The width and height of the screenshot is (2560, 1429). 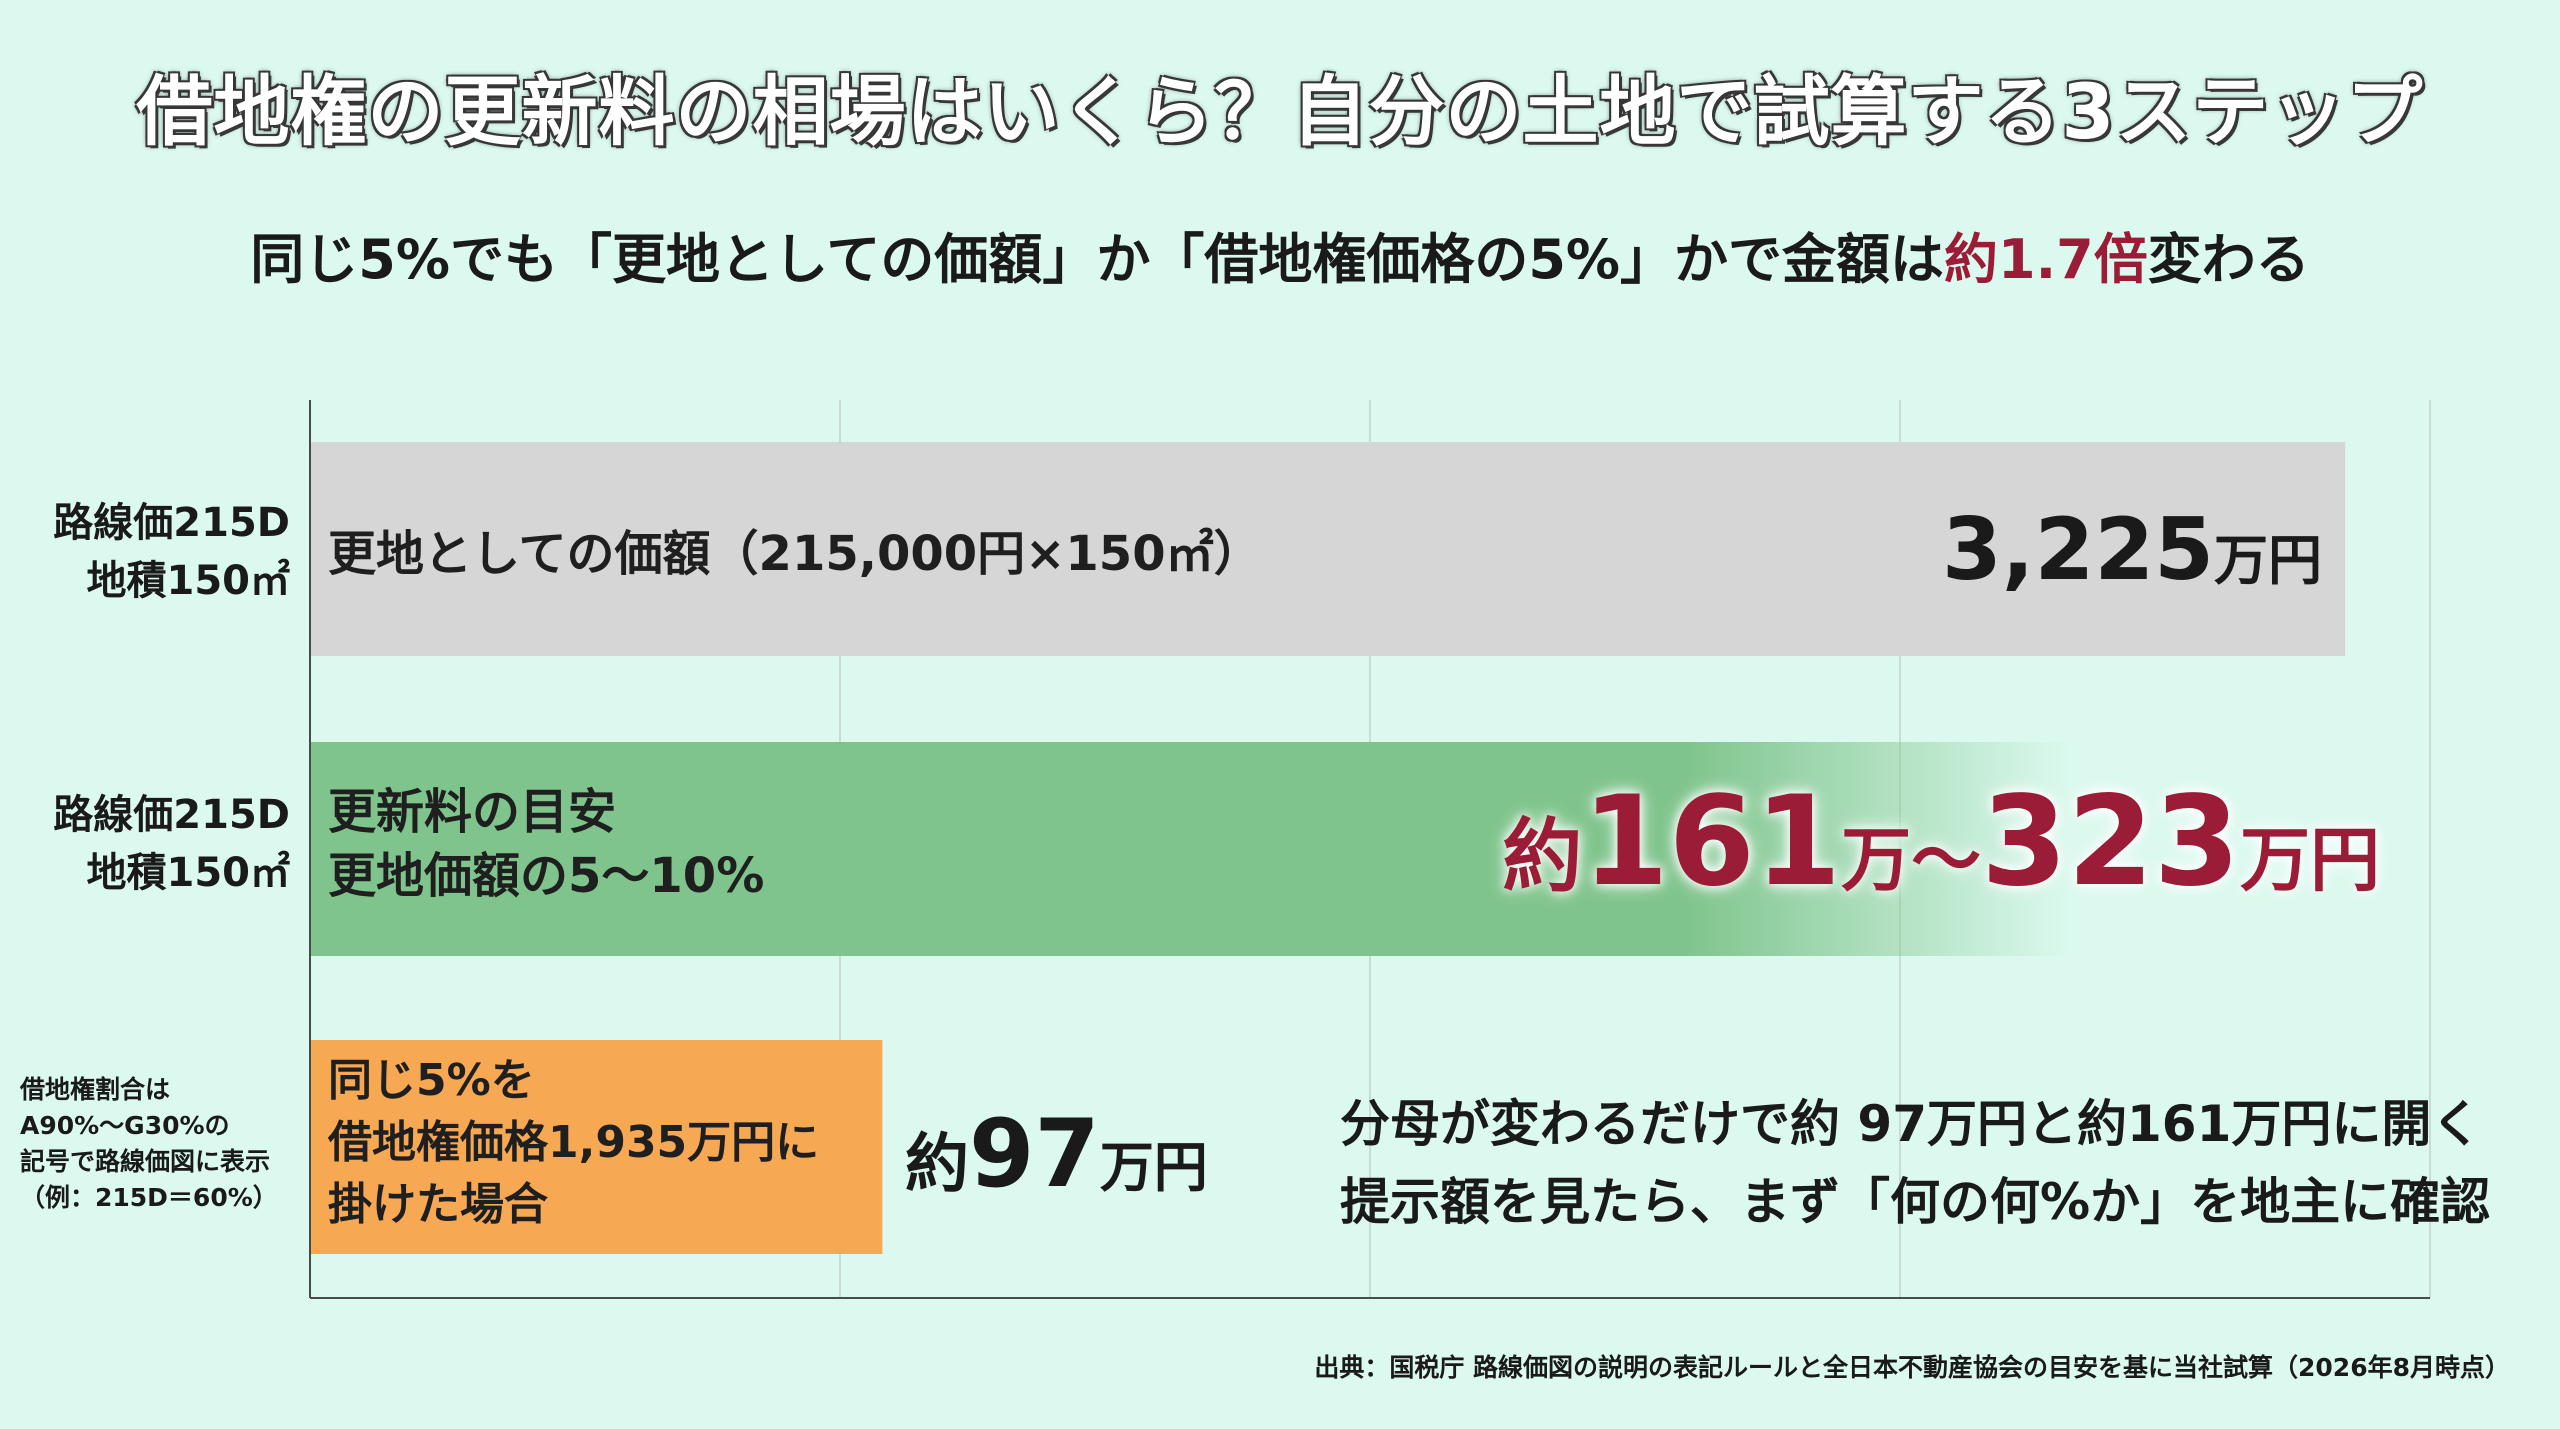 I want to click on row3-value: 約97万円, so click(x=1056, y=1154).